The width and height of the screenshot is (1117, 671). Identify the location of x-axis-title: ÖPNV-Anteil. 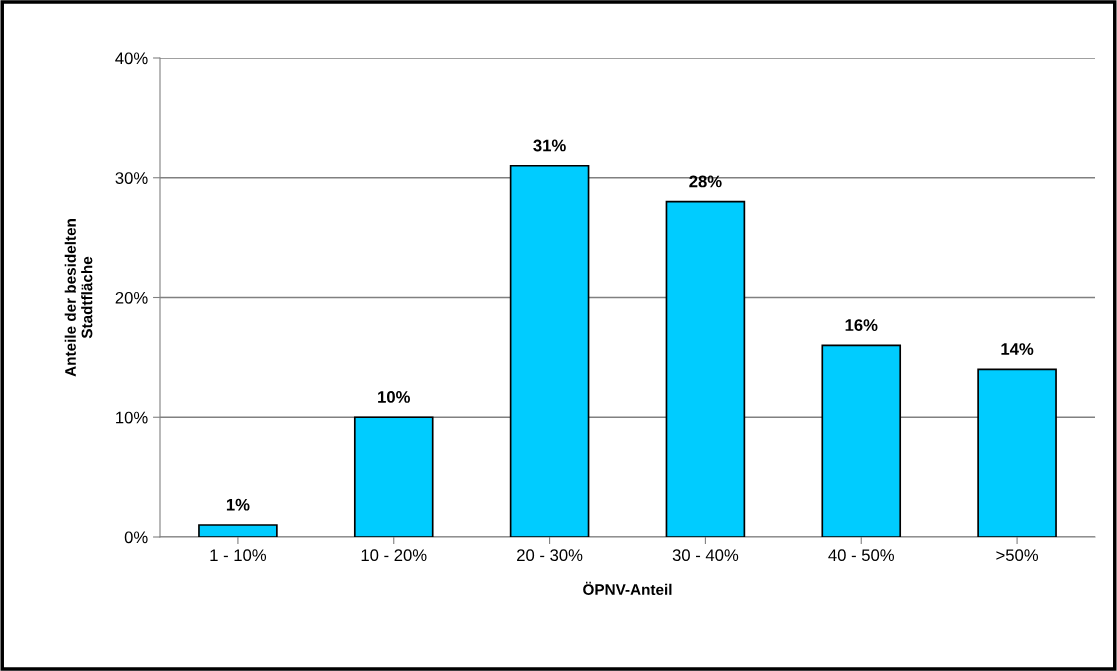
(627, 588).